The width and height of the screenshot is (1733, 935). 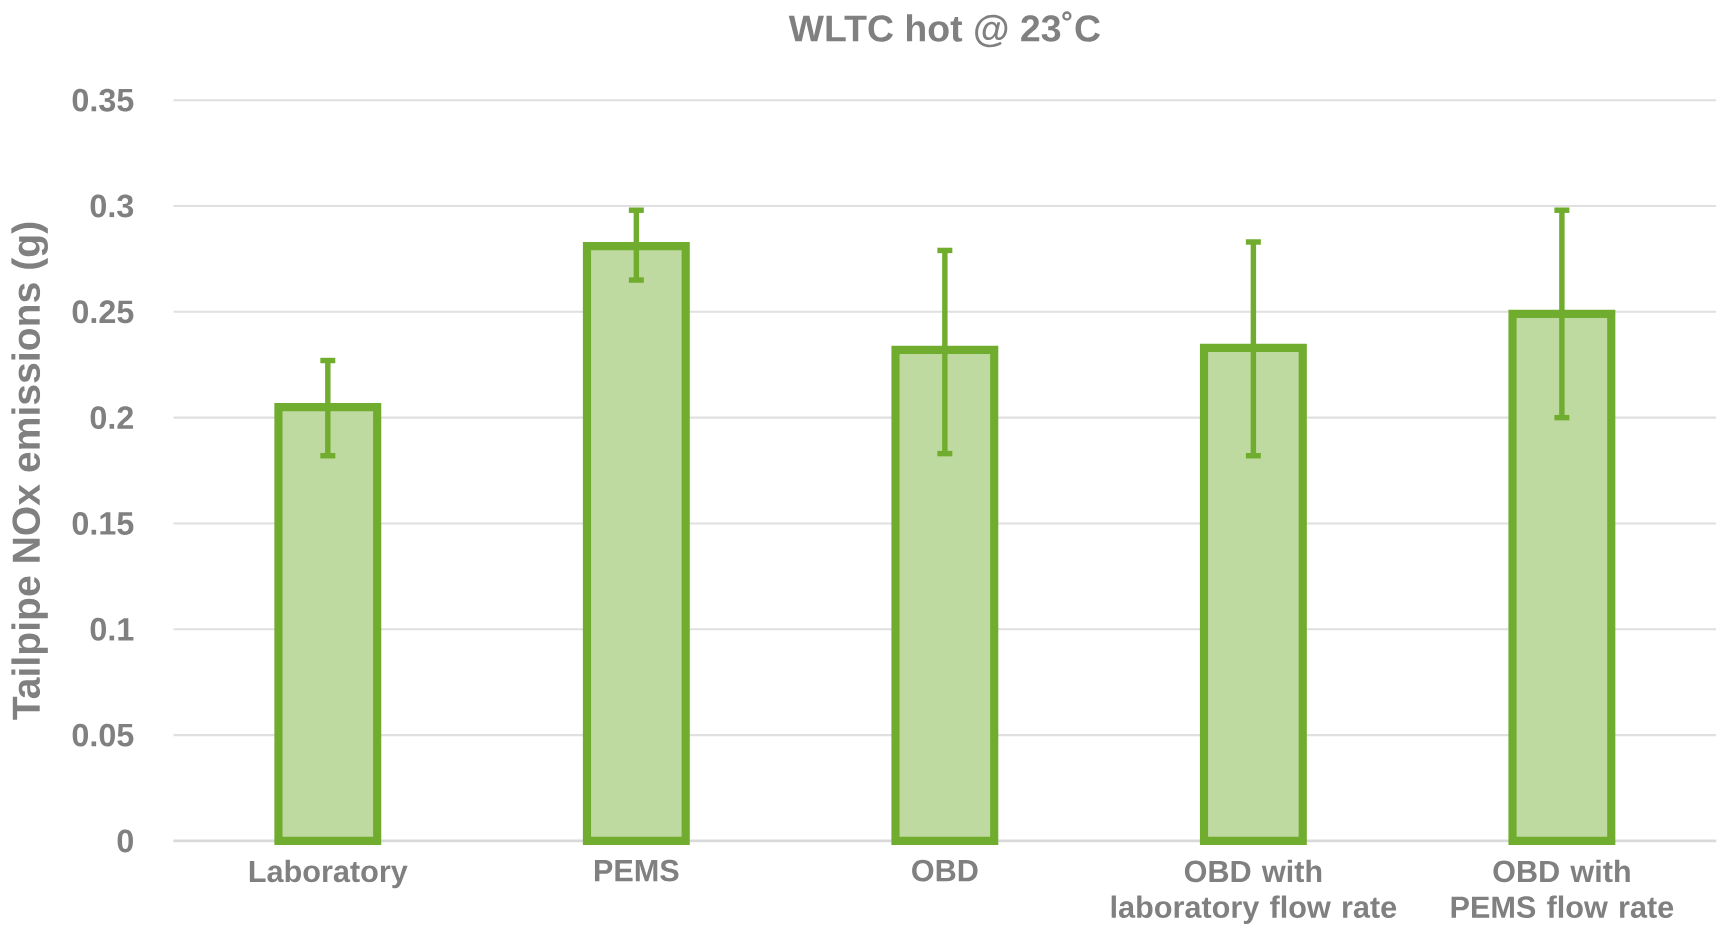 I want to click on y-tick-label: 0.35, so click(x=103, y=100).